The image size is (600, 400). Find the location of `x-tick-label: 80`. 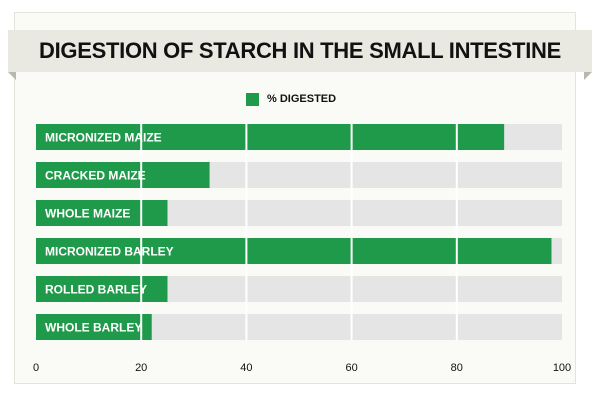

x-tick-label: 80 is located at coordinates (457, 368).